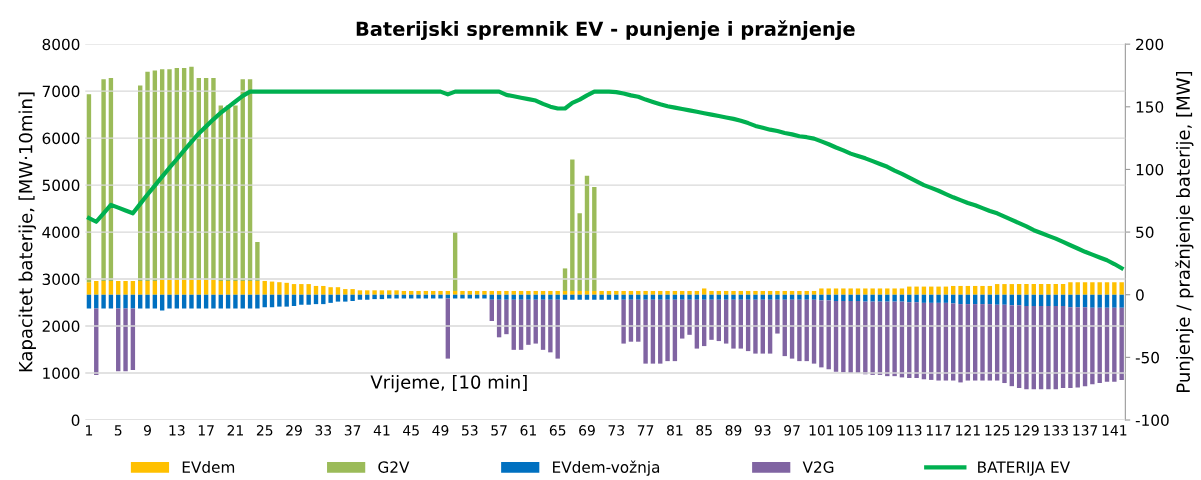 The height and width of the screenshot is (480, 1201). What do you see at coordinates (1152, 420) in the screenshot?
I see `y2-tick-label: -100` at bounding box center [1152, 420].